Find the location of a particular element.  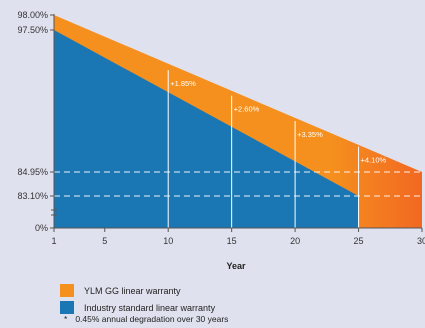

y-tick-label-0: 98.00% is located at coordinates (32, 15).